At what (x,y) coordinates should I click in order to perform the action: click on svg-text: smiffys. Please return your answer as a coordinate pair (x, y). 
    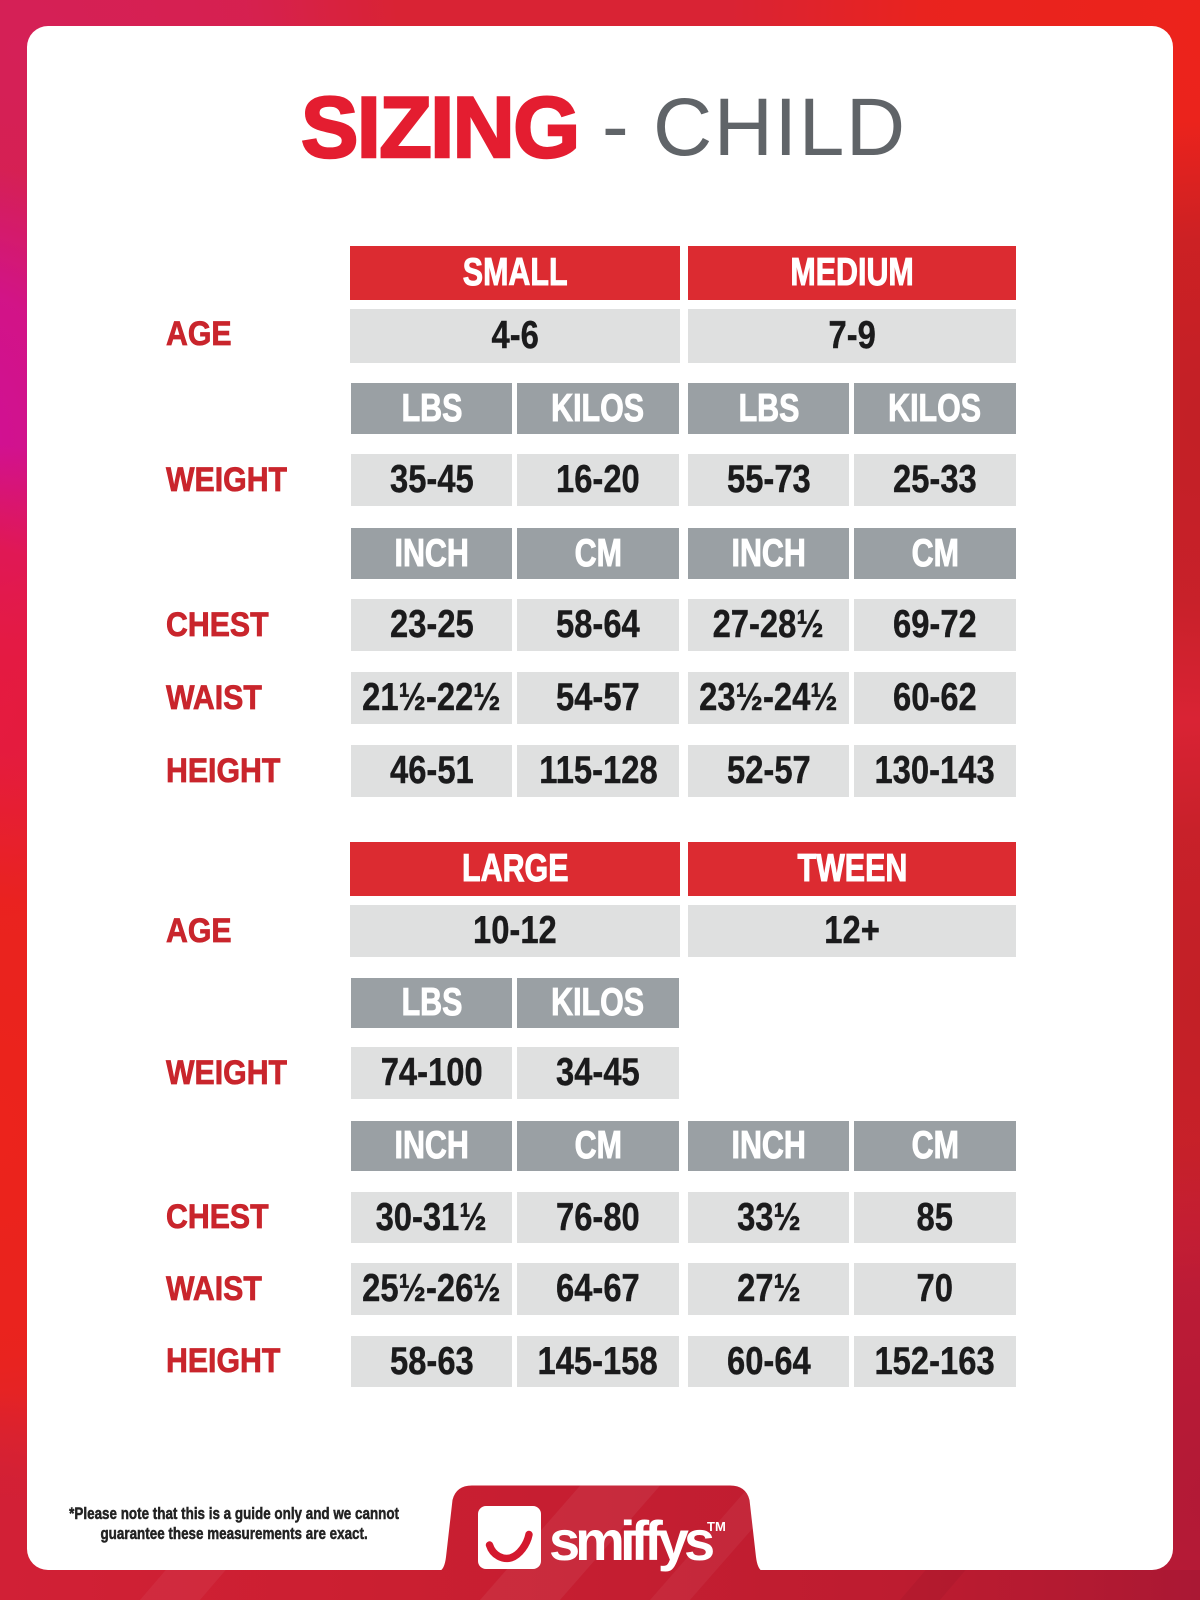
    Looking at the image, I should click on (631, 1540).